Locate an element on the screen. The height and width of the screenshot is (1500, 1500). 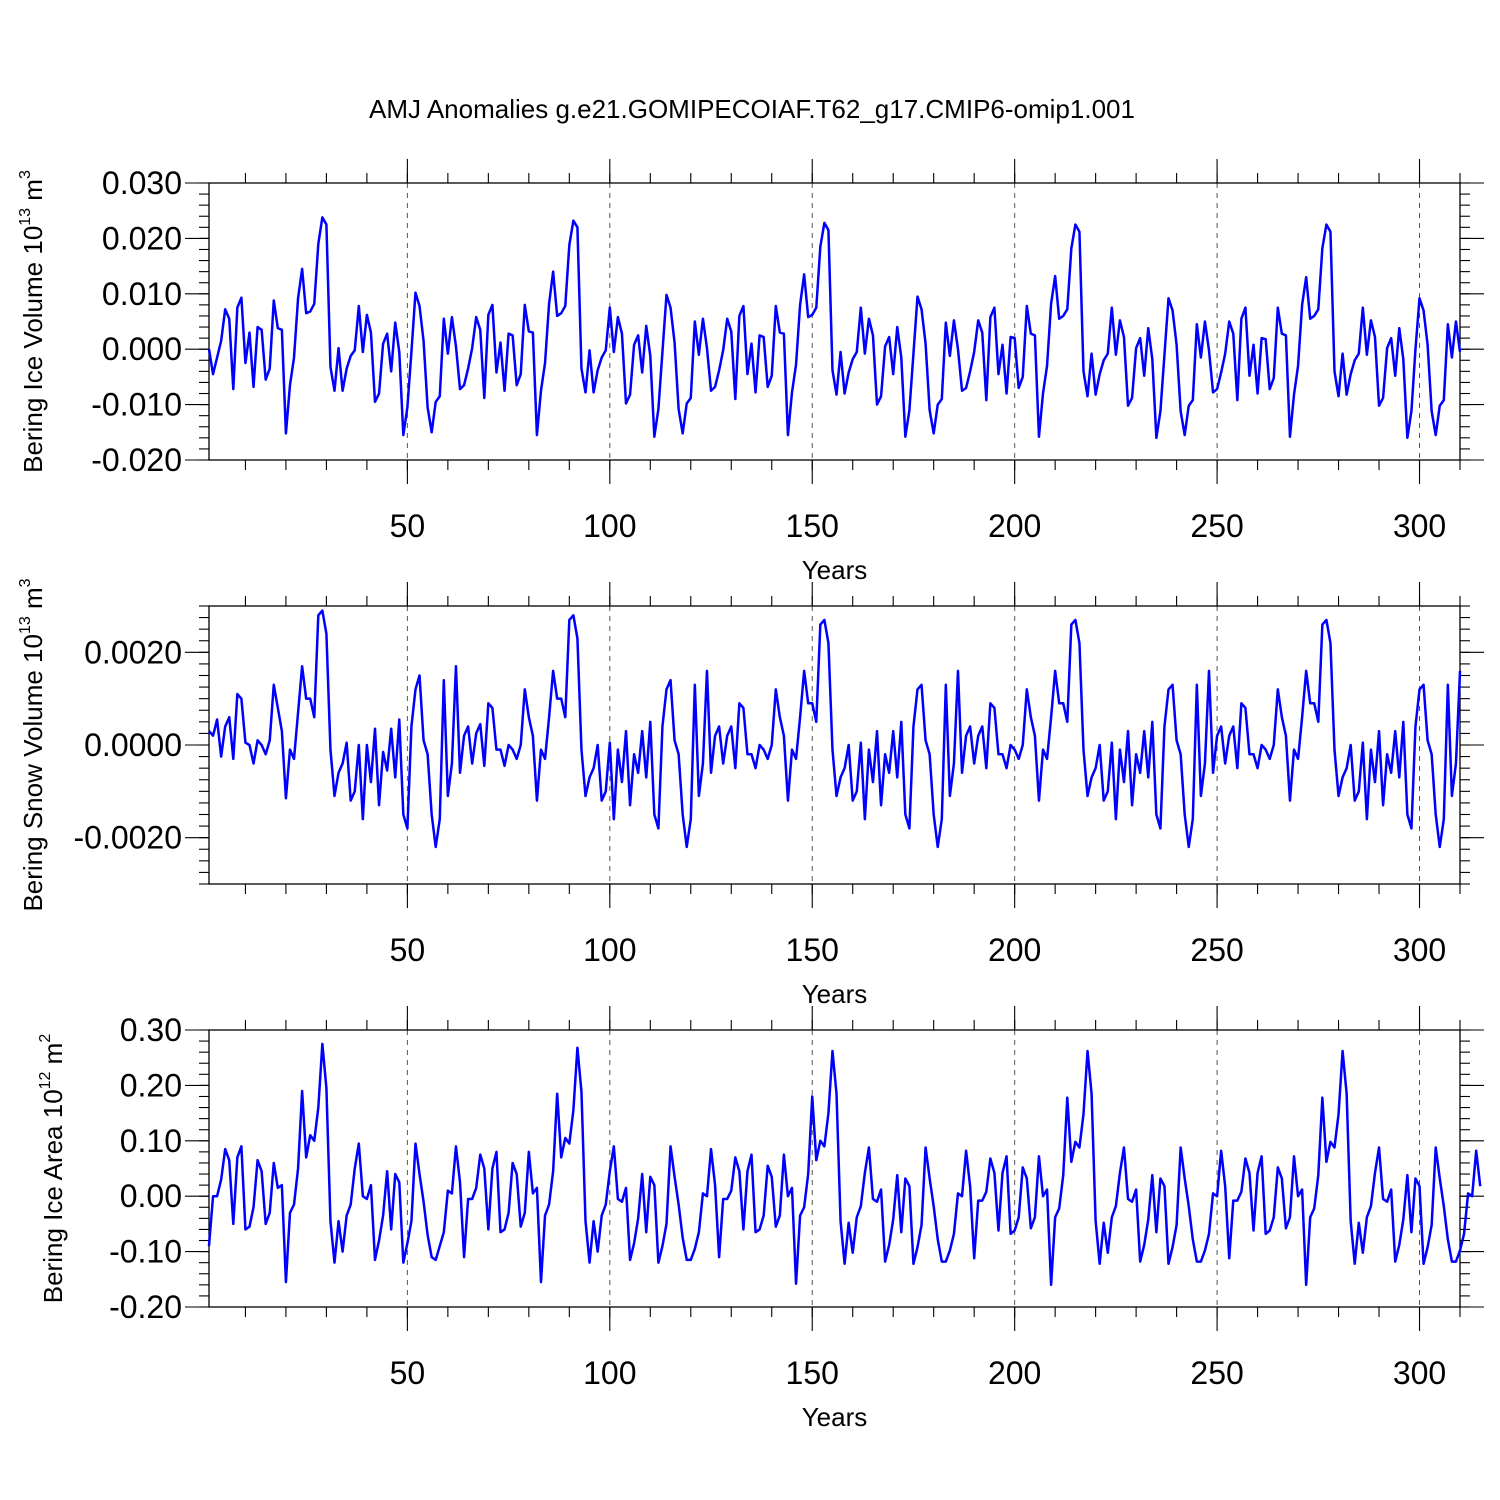
y-axis-label-exponent: 12 is located at coordinates (45, 1080).